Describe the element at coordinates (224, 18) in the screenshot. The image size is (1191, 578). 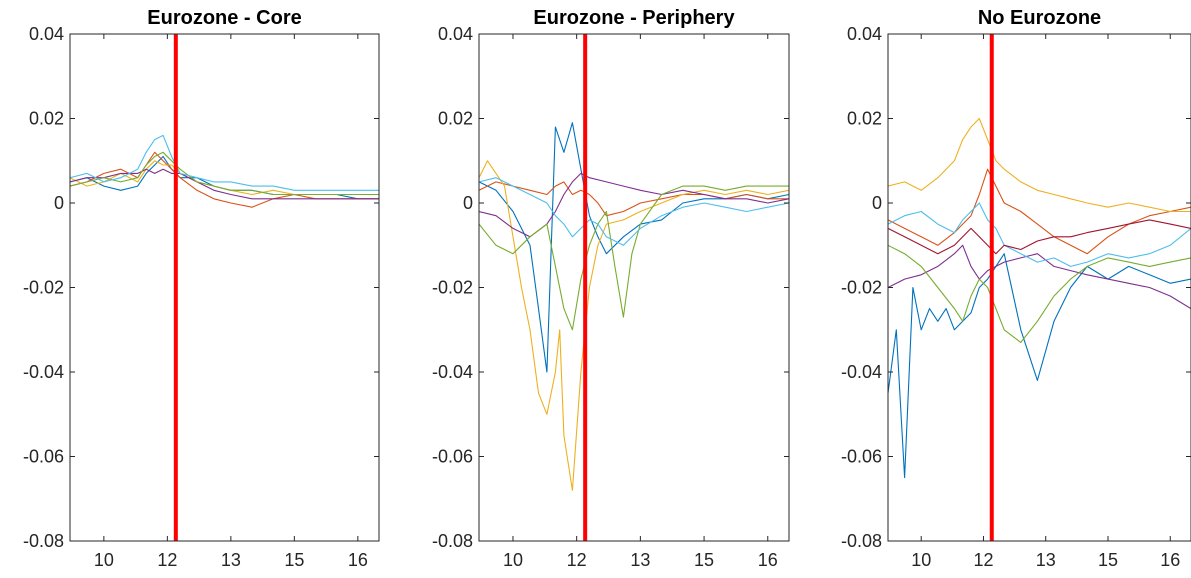
I see `panel-title: Eurozone - Core` at that location.